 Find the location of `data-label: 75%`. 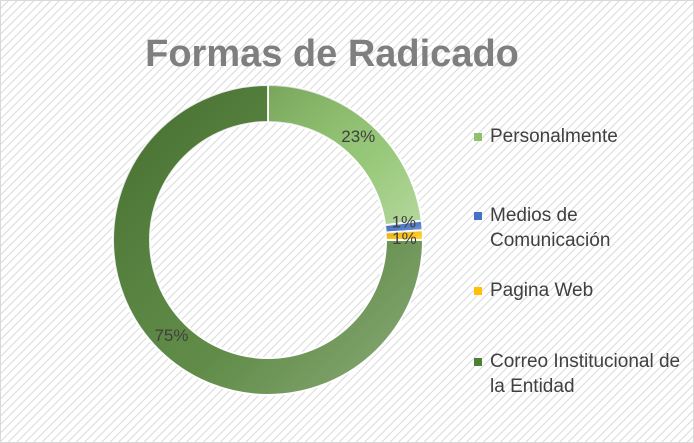

data-label: 75% is located at coordinates (171, 335).